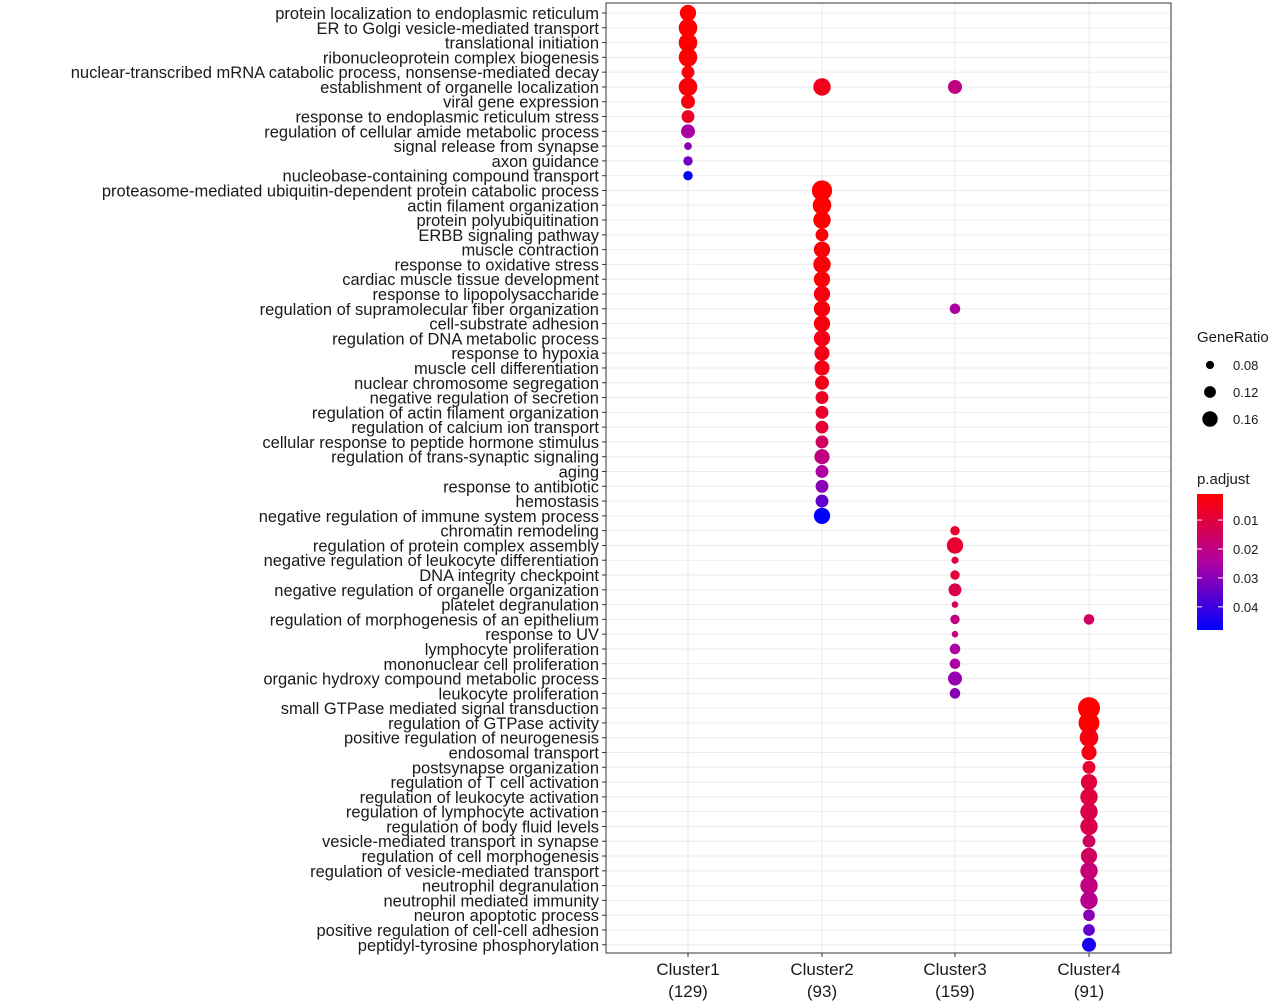  I want to click on size-legend-label: 0.12, so click(1245, 392).